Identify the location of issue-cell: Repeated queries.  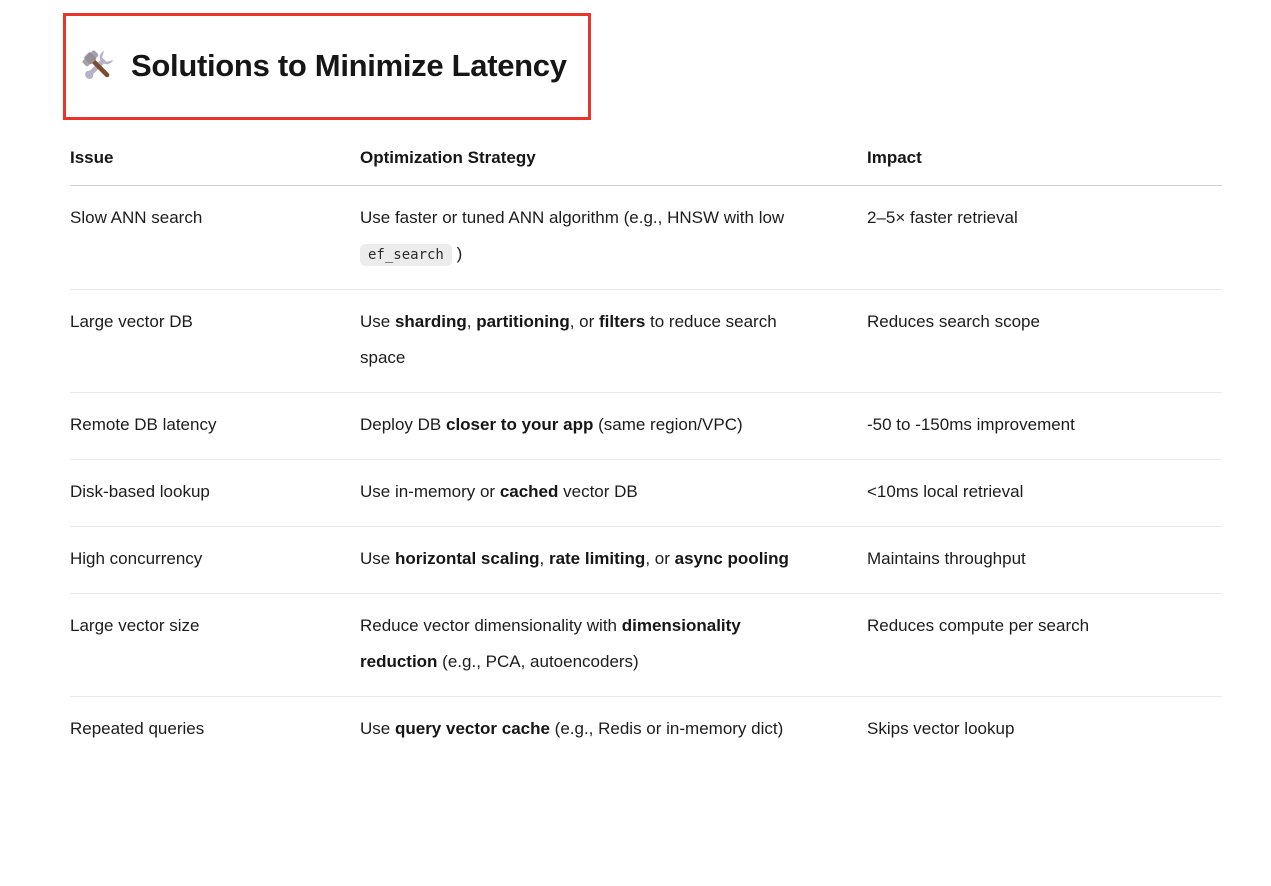
(137, 729).